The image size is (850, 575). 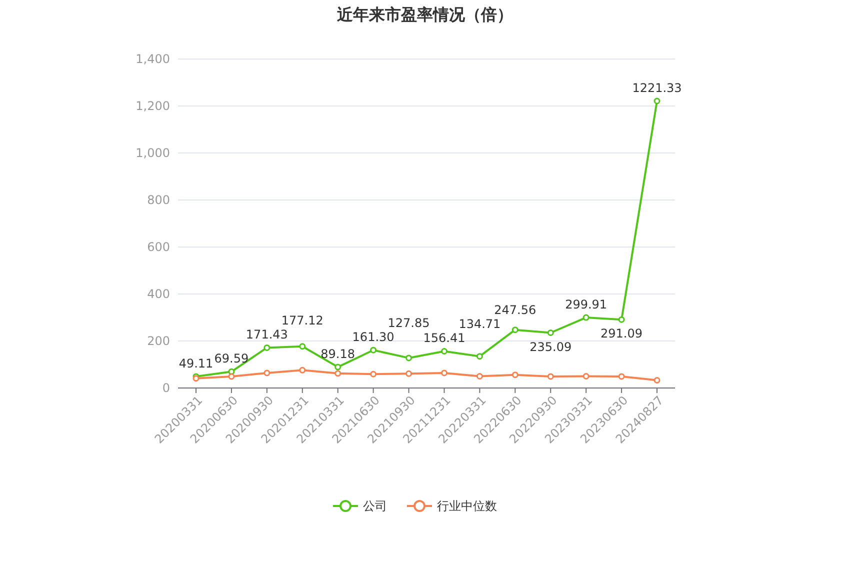 What do you see at coordinates (153, 106) in the screenshot?
I see `y-tick-label: 1,200` at bounding box center [153, 106].